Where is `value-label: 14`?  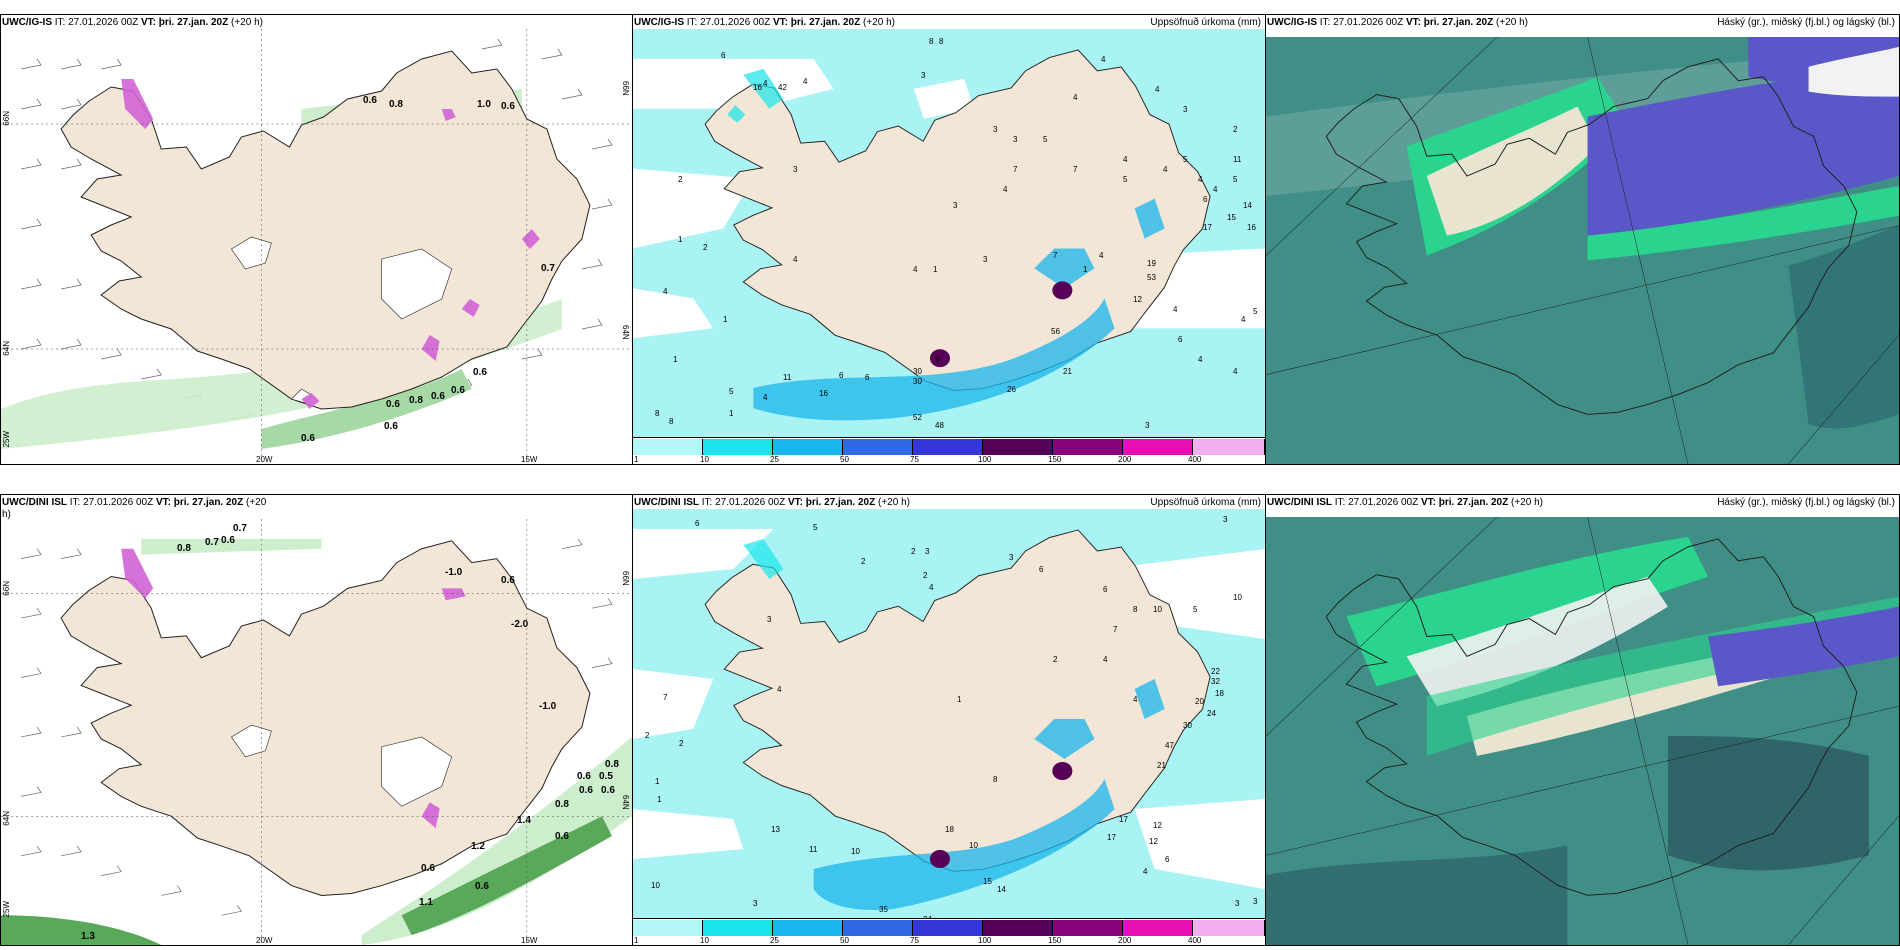 value-label: 14 is located at coordinates (1001, 889).